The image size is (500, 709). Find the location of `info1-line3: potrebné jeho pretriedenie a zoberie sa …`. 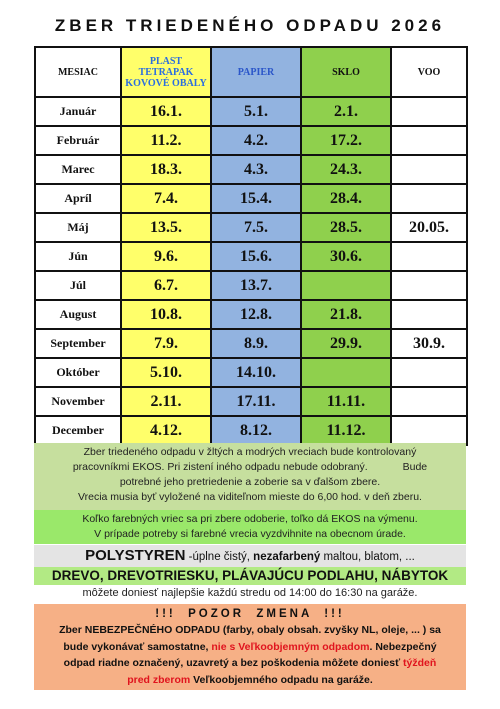

info1-line3: potrebné jeho pretriedenie a zoberie sa … is located at coordinates (250, 482).